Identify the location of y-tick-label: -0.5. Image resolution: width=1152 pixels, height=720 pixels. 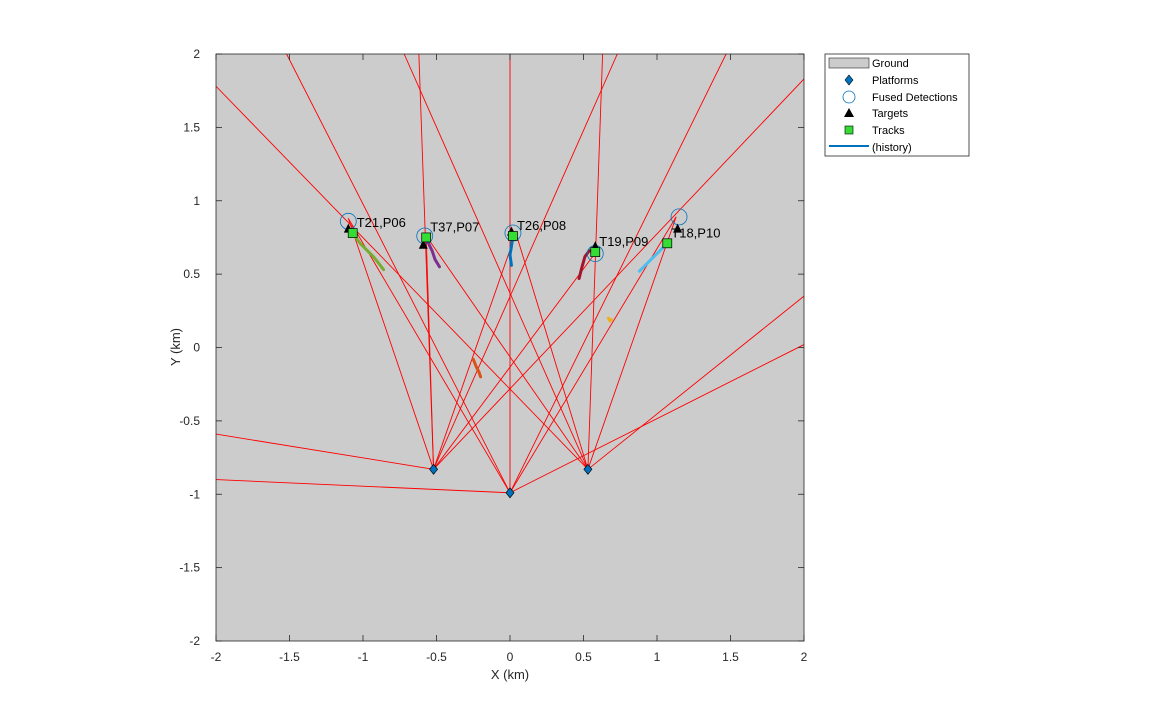
(189, 421).